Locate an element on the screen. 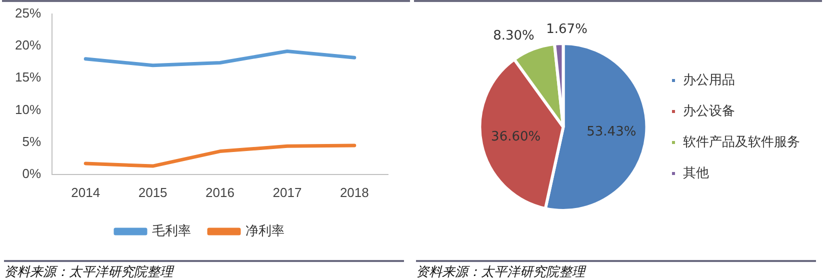 The width and height of the screenshot is (826, 279). legend-label: 其他 is located at coordinates (696, 172).